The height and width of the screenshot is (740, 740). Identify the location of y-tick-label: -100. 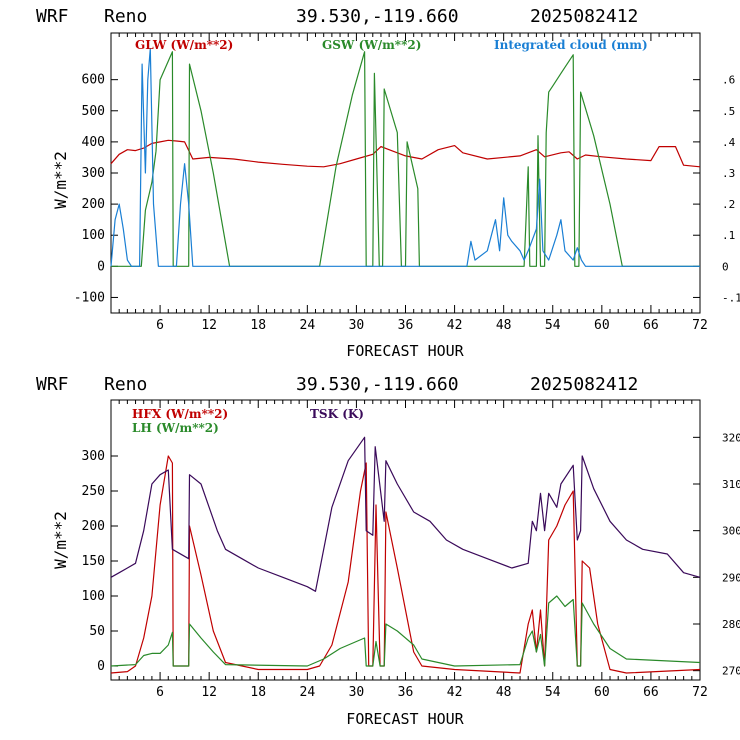
(89, 297).